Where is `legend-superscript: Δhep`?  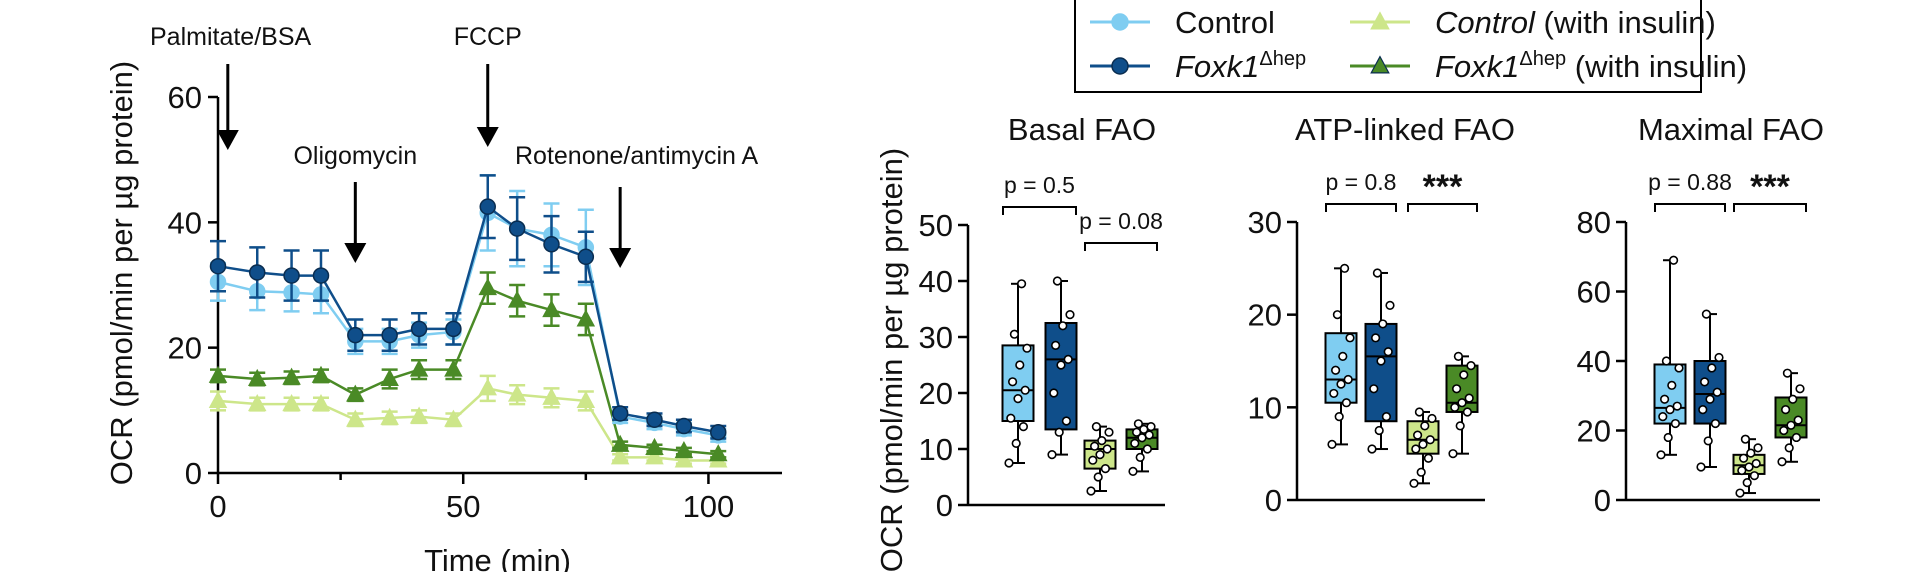 legend-superscript: Δhep is located at coordinates (1542, 59).